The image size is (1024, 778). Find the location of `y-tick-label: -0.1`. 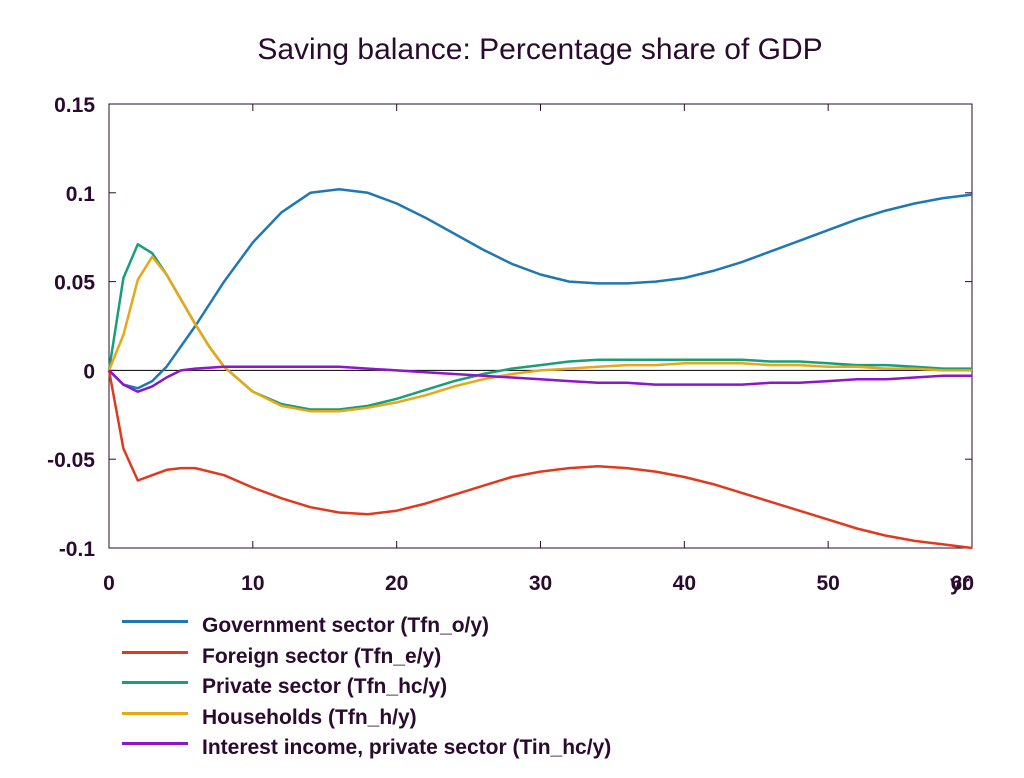

y-tick-label: -0.1 is located at coordinates (77, 549).